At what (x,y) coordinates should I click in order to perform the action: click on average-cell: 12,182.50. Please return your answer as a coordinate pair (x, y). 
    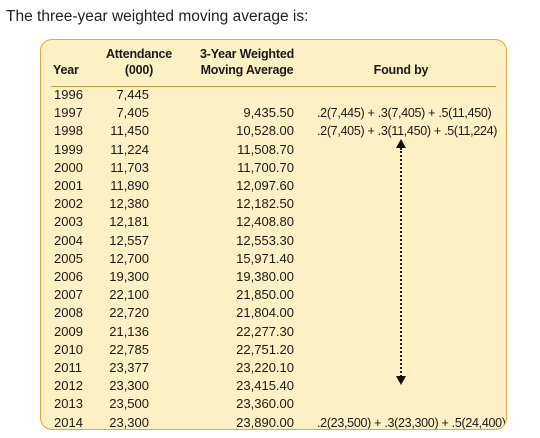
    Looking at the image, I should click on (265, 204).